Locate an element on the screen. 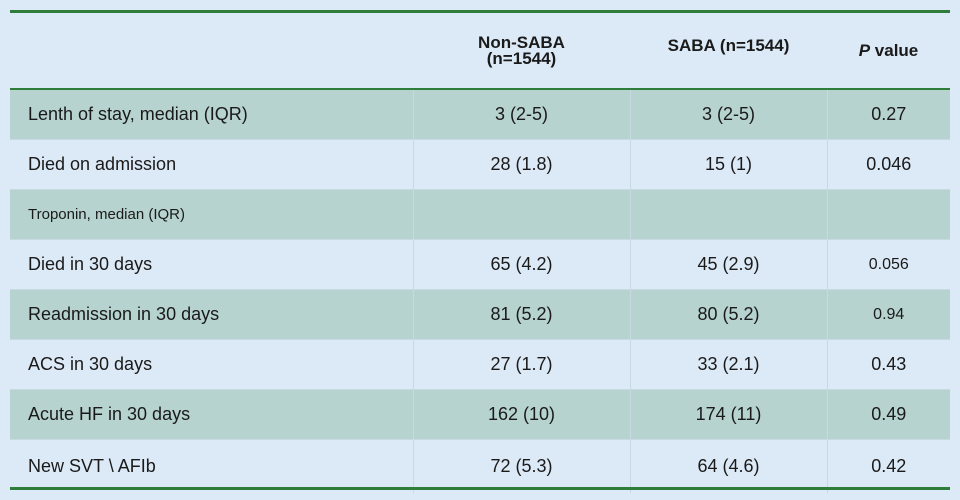  header-p-rest: value is located at coordinates (894, 50).